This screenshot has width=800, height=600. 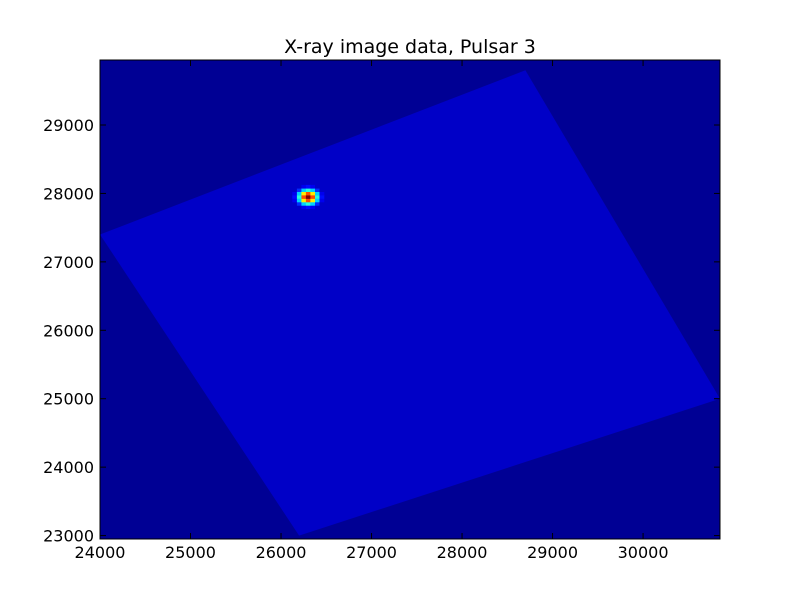 I want to click on x-tick-label: 25000, so click(x=190, y=552).